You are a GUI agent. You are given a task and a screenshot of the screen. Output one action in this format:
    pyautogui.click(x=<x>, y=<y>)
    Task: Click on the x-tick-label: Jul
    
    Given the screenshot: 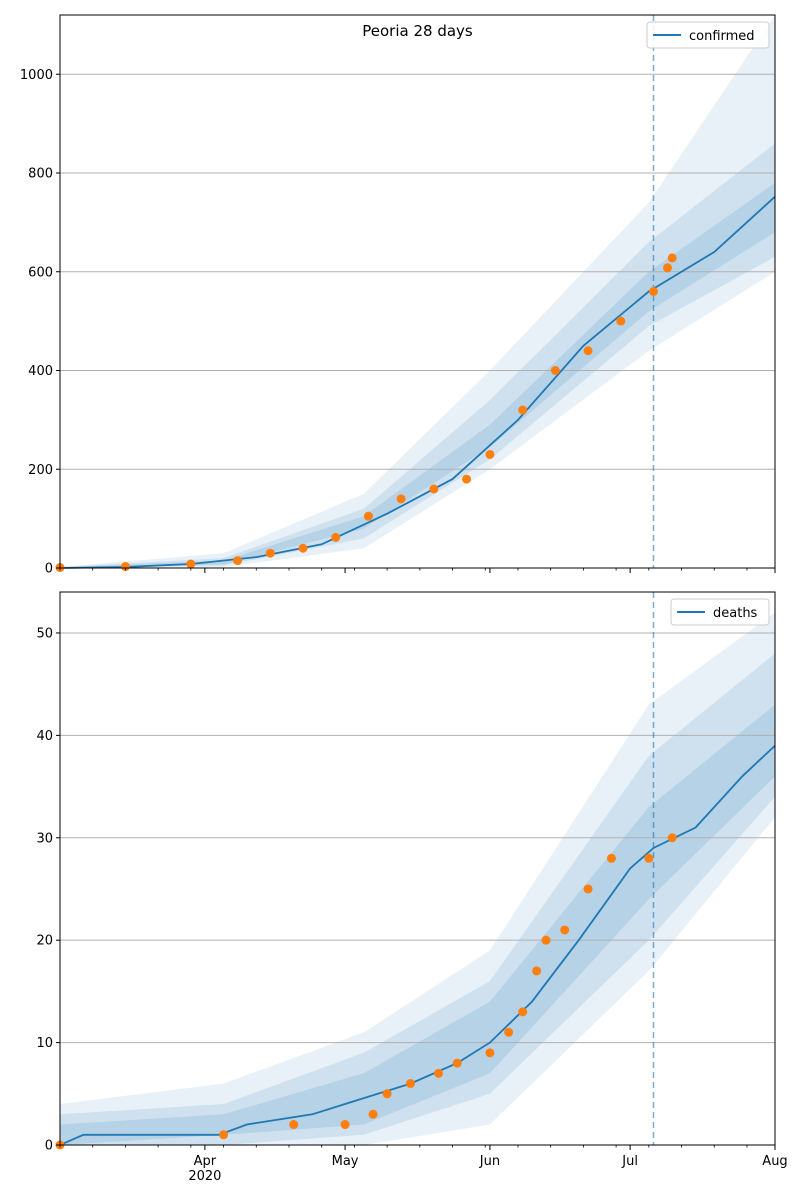 What is the action you would take?
    pyautogui.click(x=629, y=1161)
    